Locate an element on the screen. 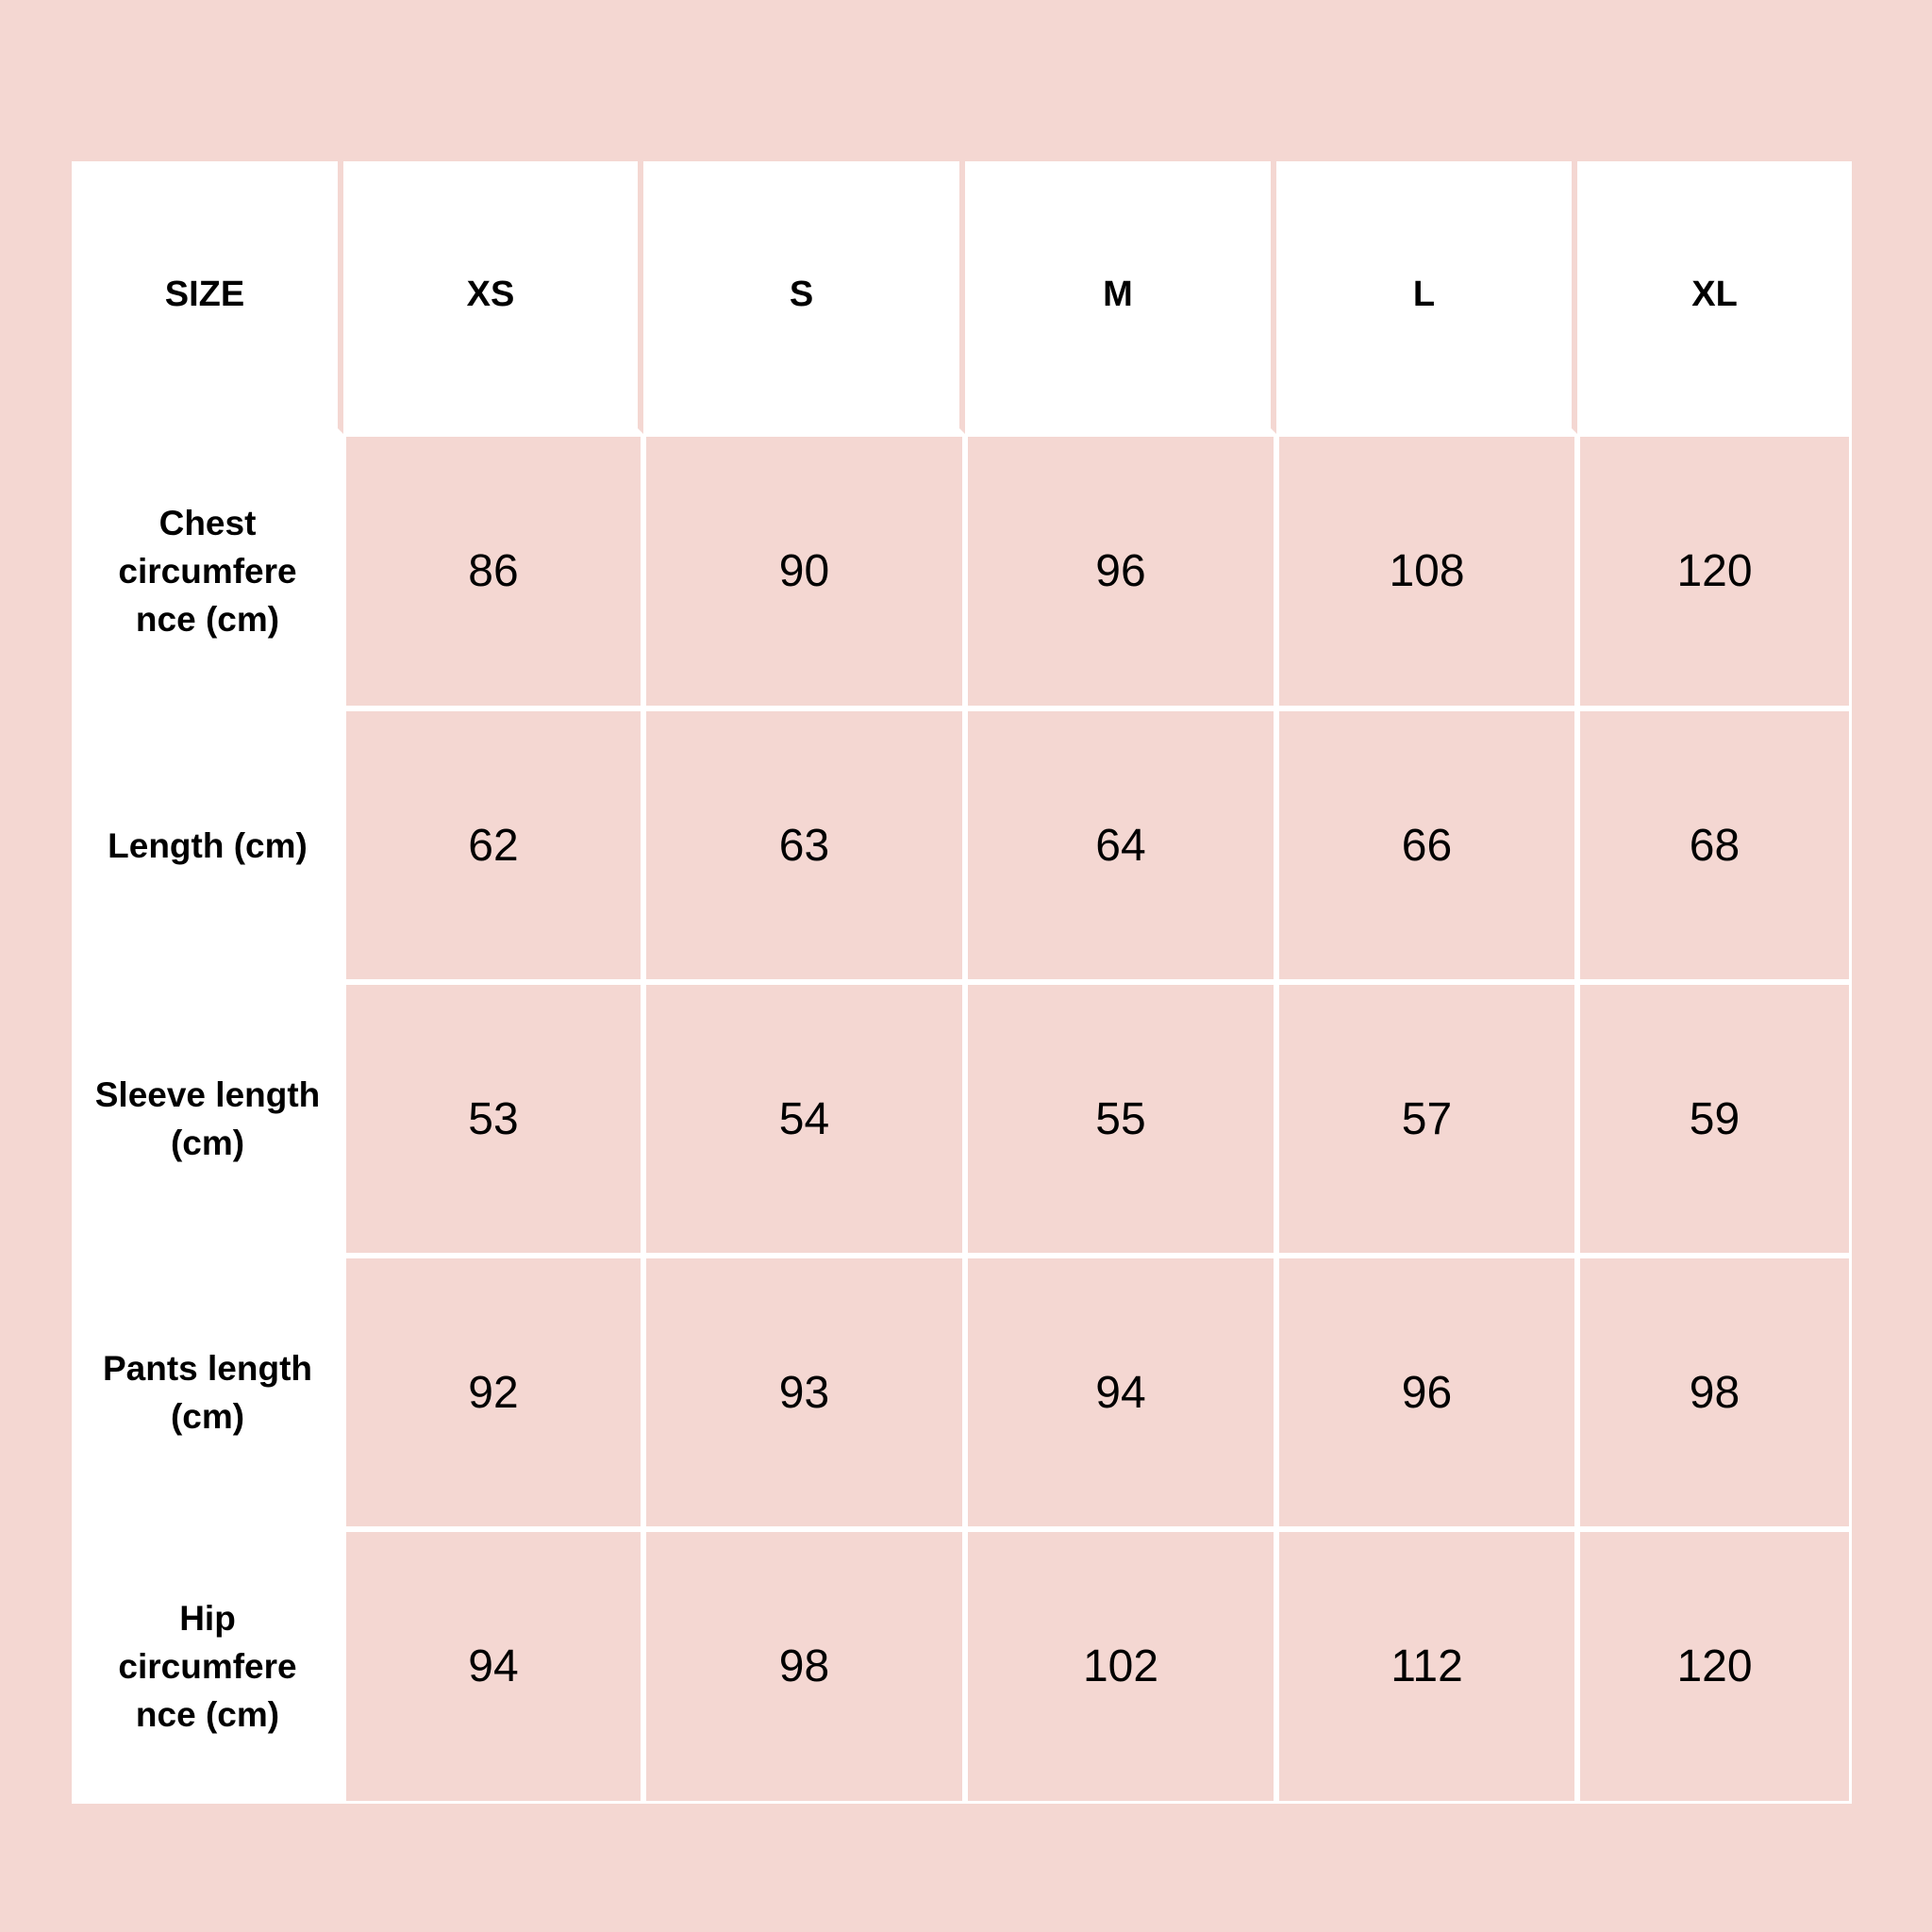 The width and height of the screenshot is (1932, 1932). measurement-cell: 86 is located at coordinates (493, 571).